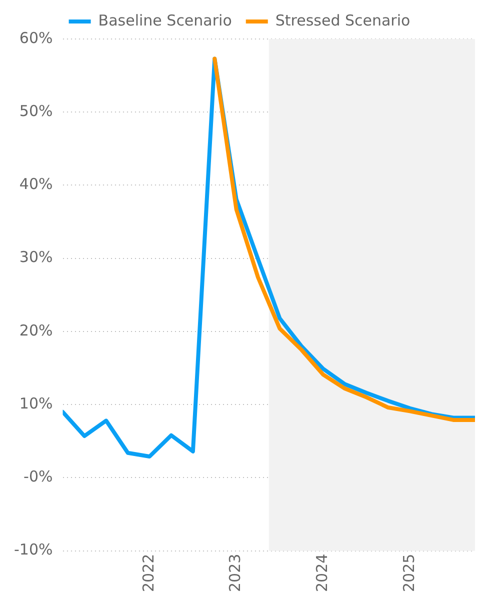 This screenshot has width=477, height=599. What do you see at coordinates (409, 573) in the screenshot?
I see `x-tick-label: 2025` at bounding box center [409, 573].